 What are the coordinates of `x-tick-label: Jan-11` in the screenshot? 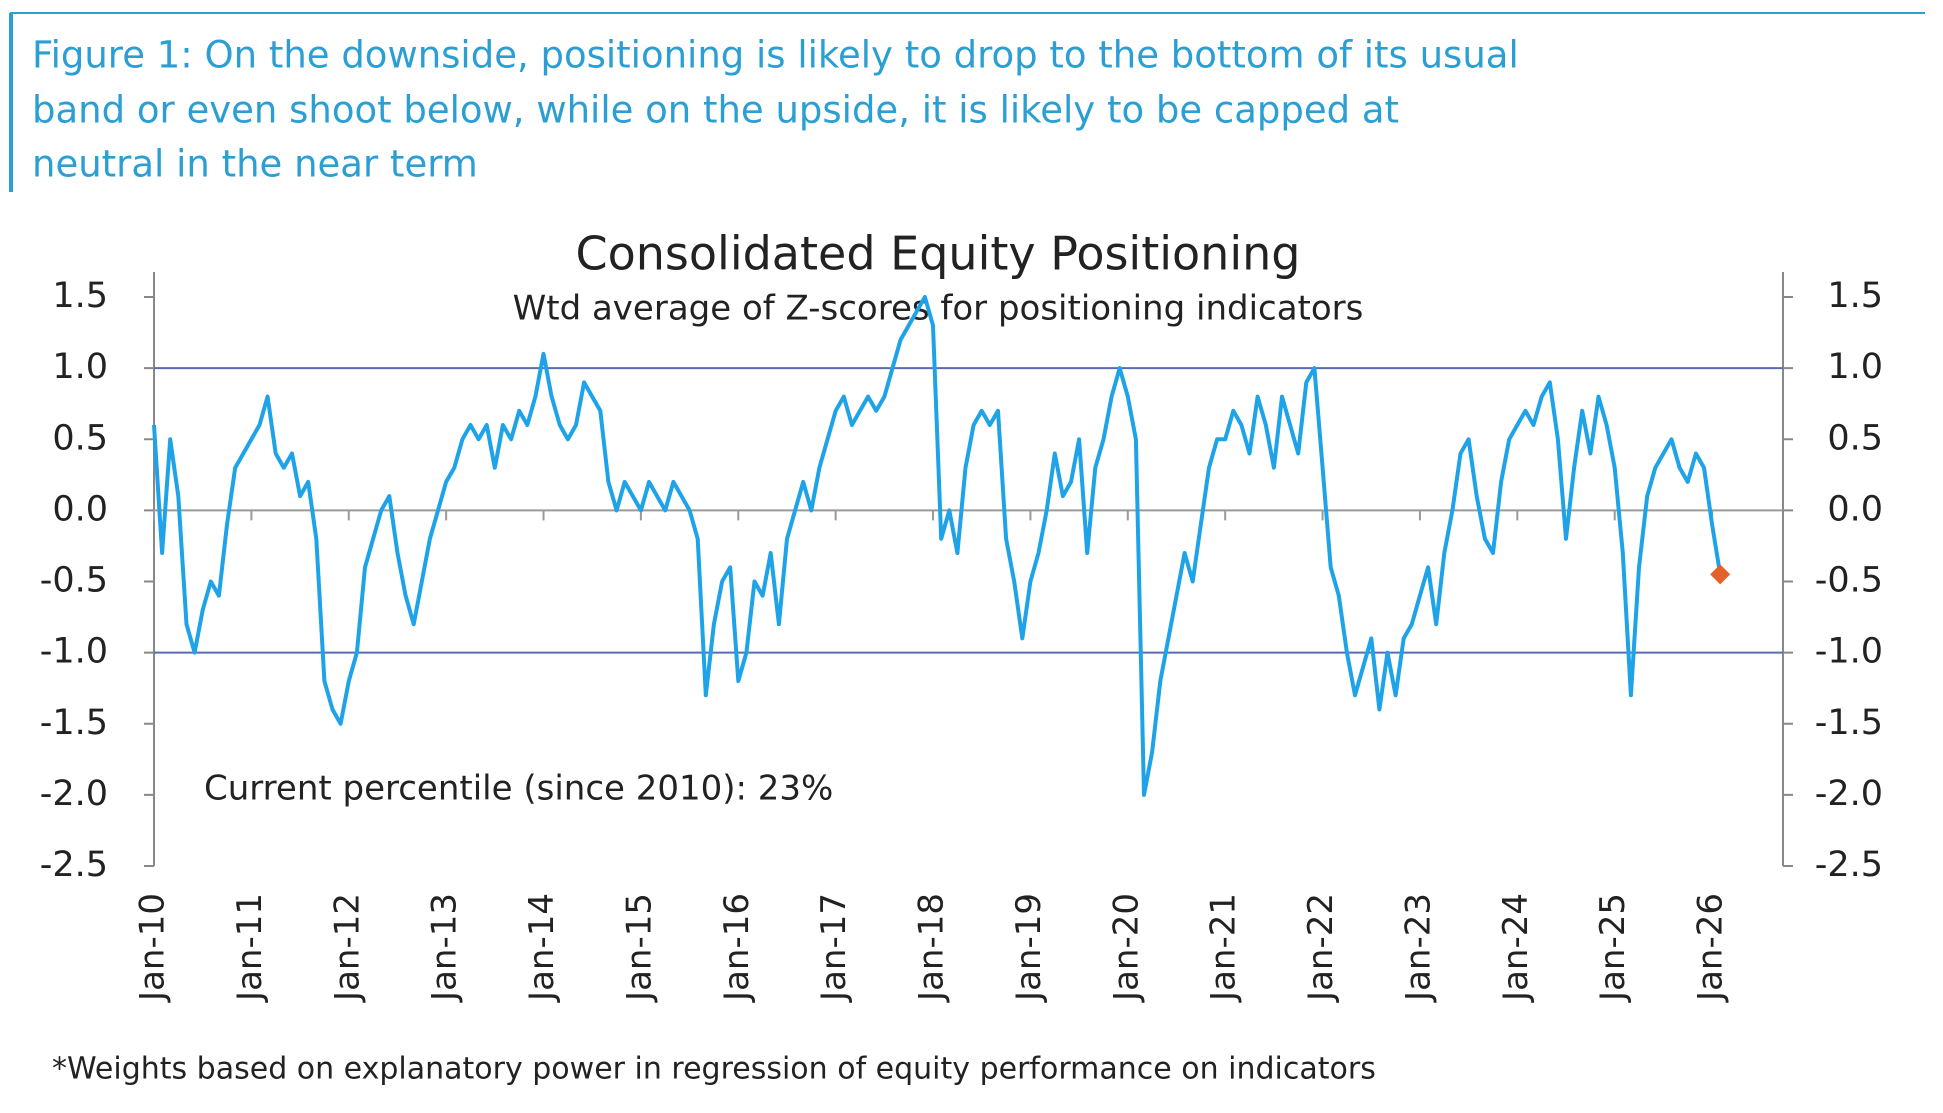 It's located at (250, 948).